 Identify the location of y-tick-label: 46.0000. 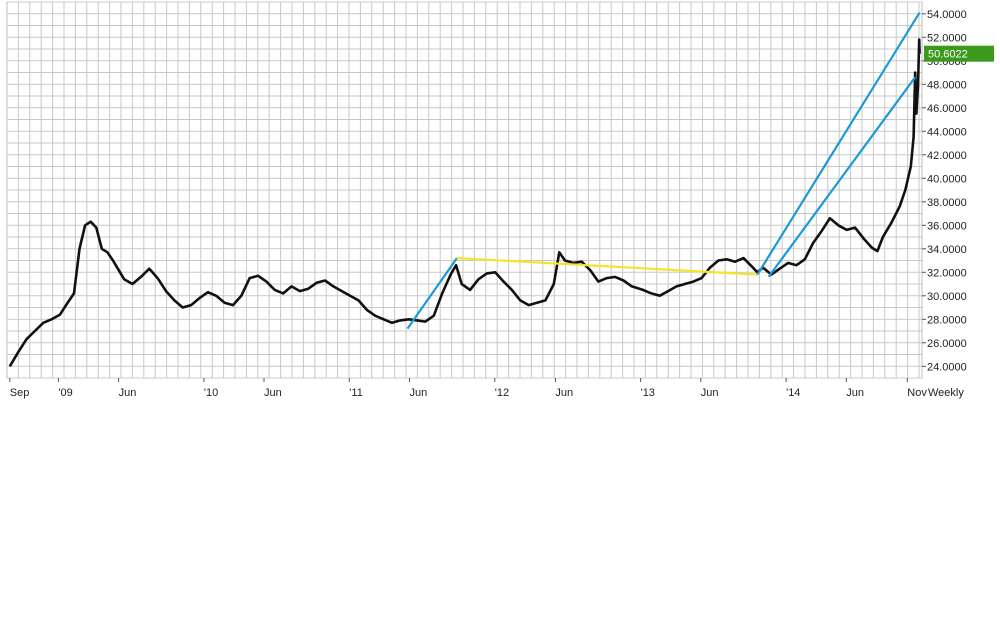
(947, 109).